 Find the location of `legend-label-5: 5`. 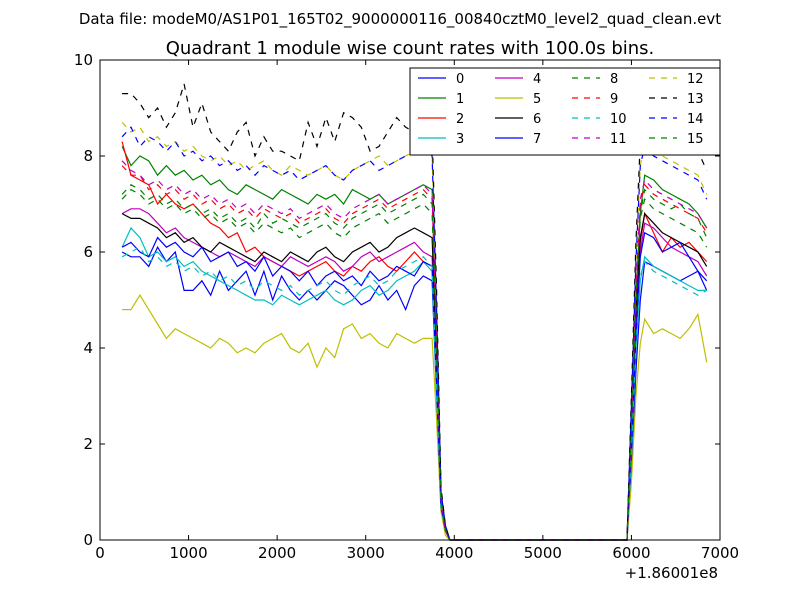

legend-label-5: 5 is located at coordinates (537, 99).